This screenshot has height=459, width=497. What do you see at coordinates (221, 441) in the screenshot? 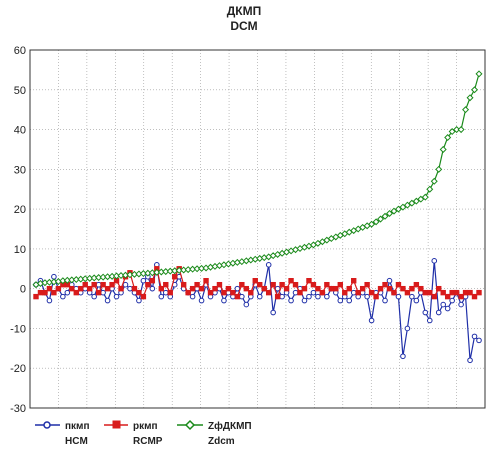
I see `legend-label-zdcm-2: Zdcm` at bounding box center [221, 441].